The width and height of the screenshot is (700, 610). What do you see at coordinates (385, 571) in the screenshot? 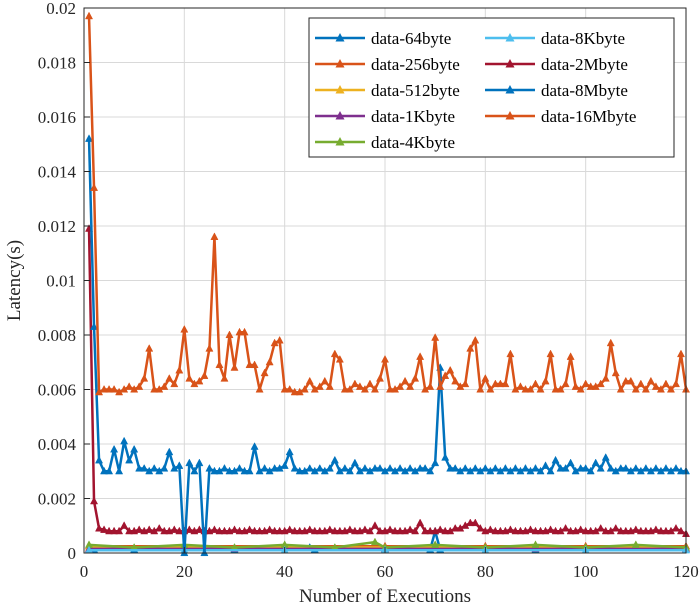
I see `x-tick-label: 60` at bounding box center [385, 571].